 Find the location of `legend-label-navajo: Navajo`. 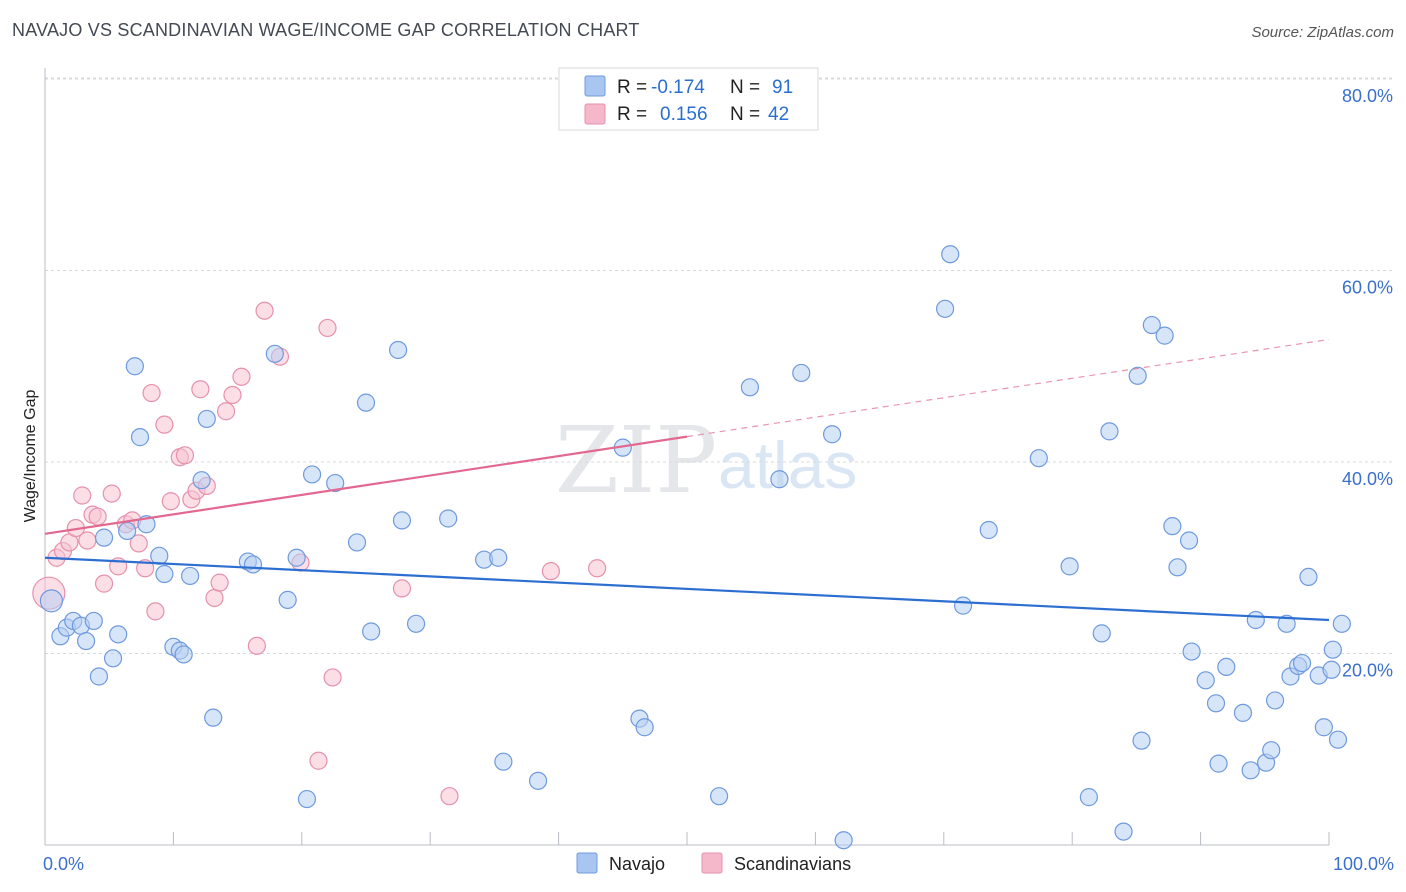

legend-label-navajo: Navajo is located at coordinates (637, 864).